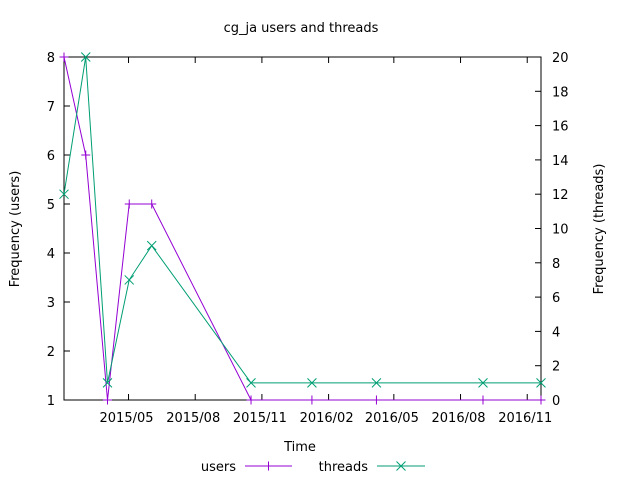 This screenshot has height=485, width=640. I want to click on y-tick-label: 4, so click(51, 254).